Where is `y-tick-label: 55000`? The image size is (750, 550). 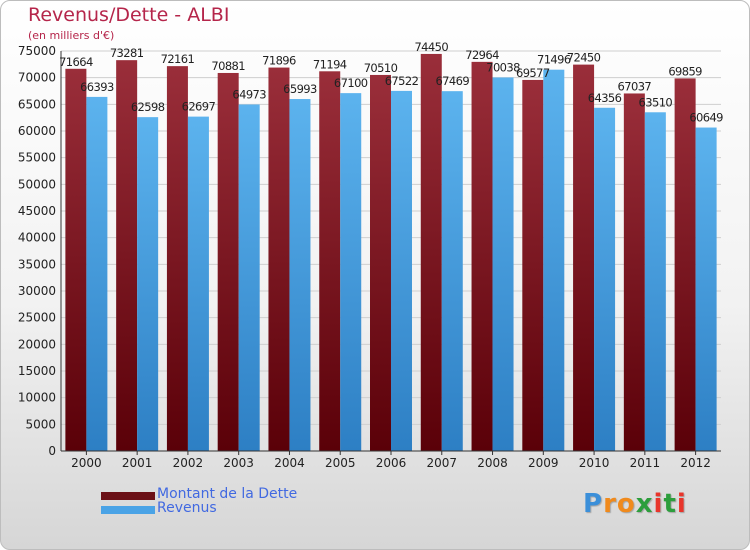
y-tick-label: 55000 is located at coordinates (37, 158).